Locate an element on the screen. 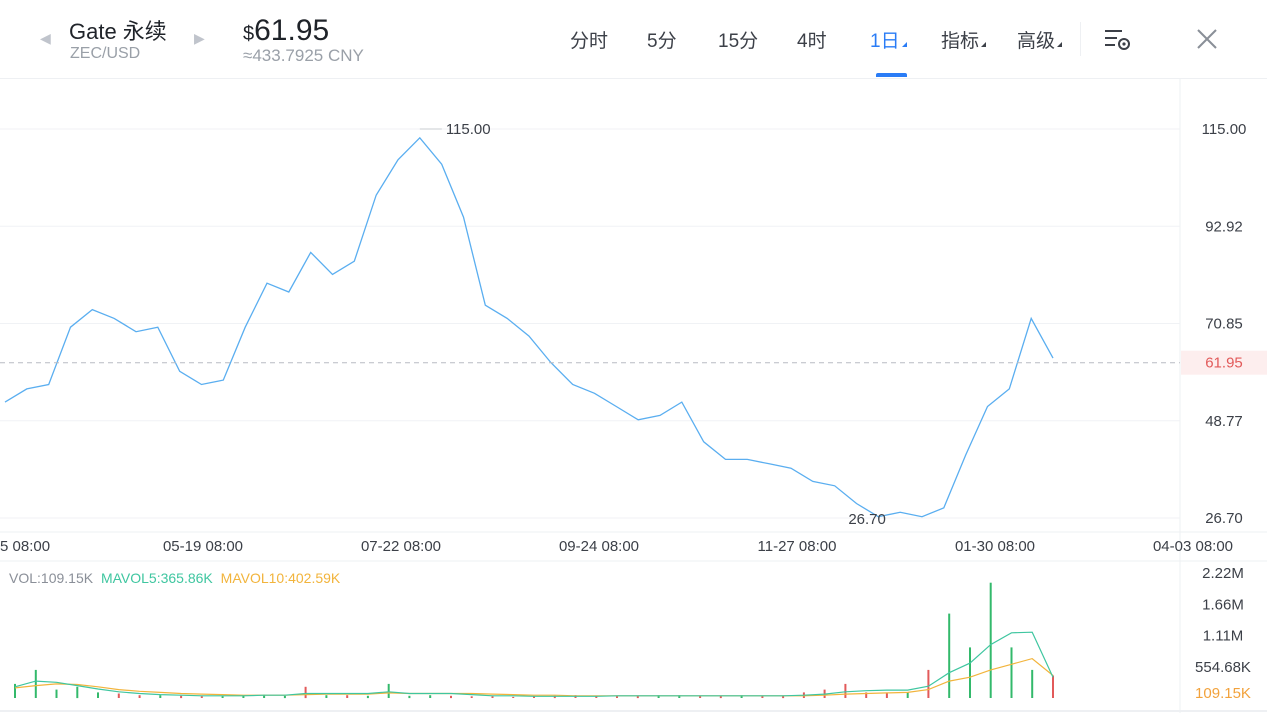 This screenshot has width=1267, height=713. min-price-annotation: 26.70 is located at coordinates (867, 519).